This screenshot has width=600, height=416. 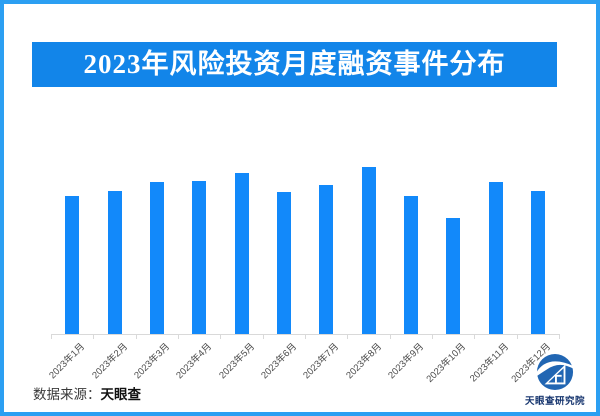 I want to click on bar-2023年1月, so click(x=72, y=265).